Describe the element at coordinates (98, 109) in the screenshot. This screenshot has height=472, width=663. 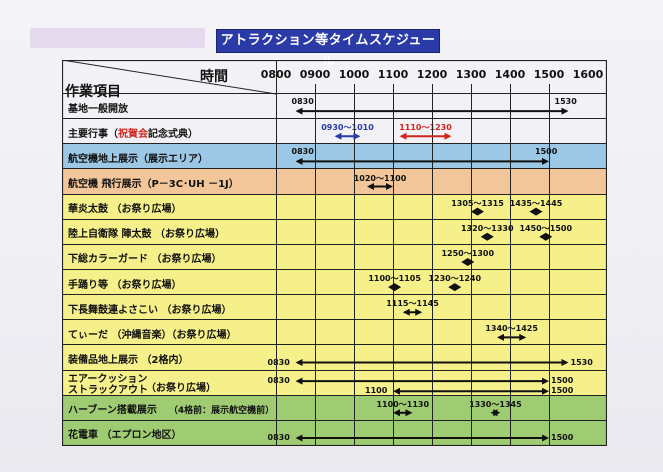
I see `row-label: 基地一般開放` at that location.